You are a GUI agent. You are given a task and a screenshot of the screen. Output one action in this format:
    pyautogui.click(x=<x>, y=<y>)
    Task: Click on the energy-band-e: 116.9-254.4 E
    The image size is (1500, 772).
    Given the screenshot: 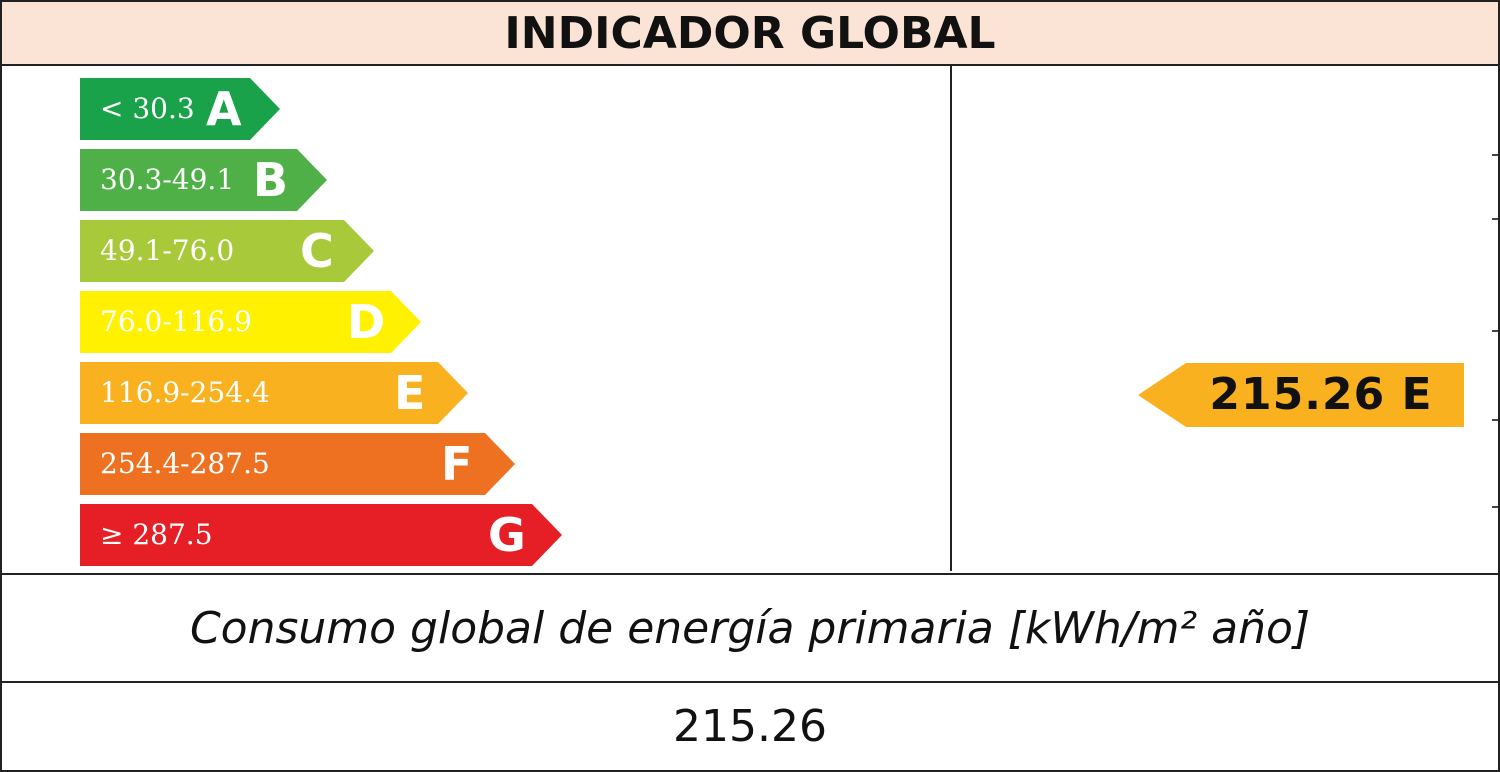 What is the action you would take?
    pyautogui.click(x=274, y=393)
    